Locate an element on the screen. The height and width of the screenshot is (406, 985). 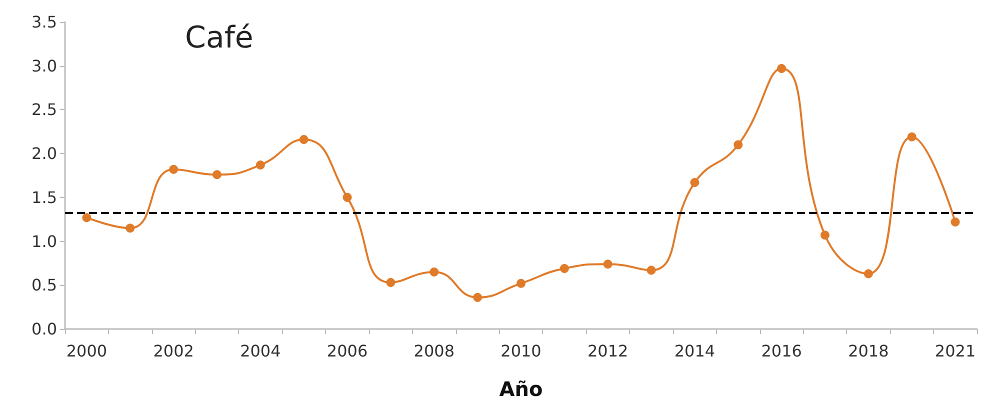
x-tick-label: 2018 is located at coordinates (868, 351).